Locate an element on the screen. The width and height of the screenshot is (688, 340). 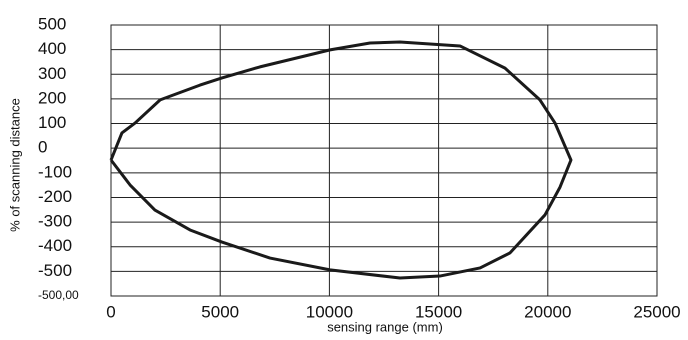
y-tick-label: -500 is located at coordinates (55, 270).